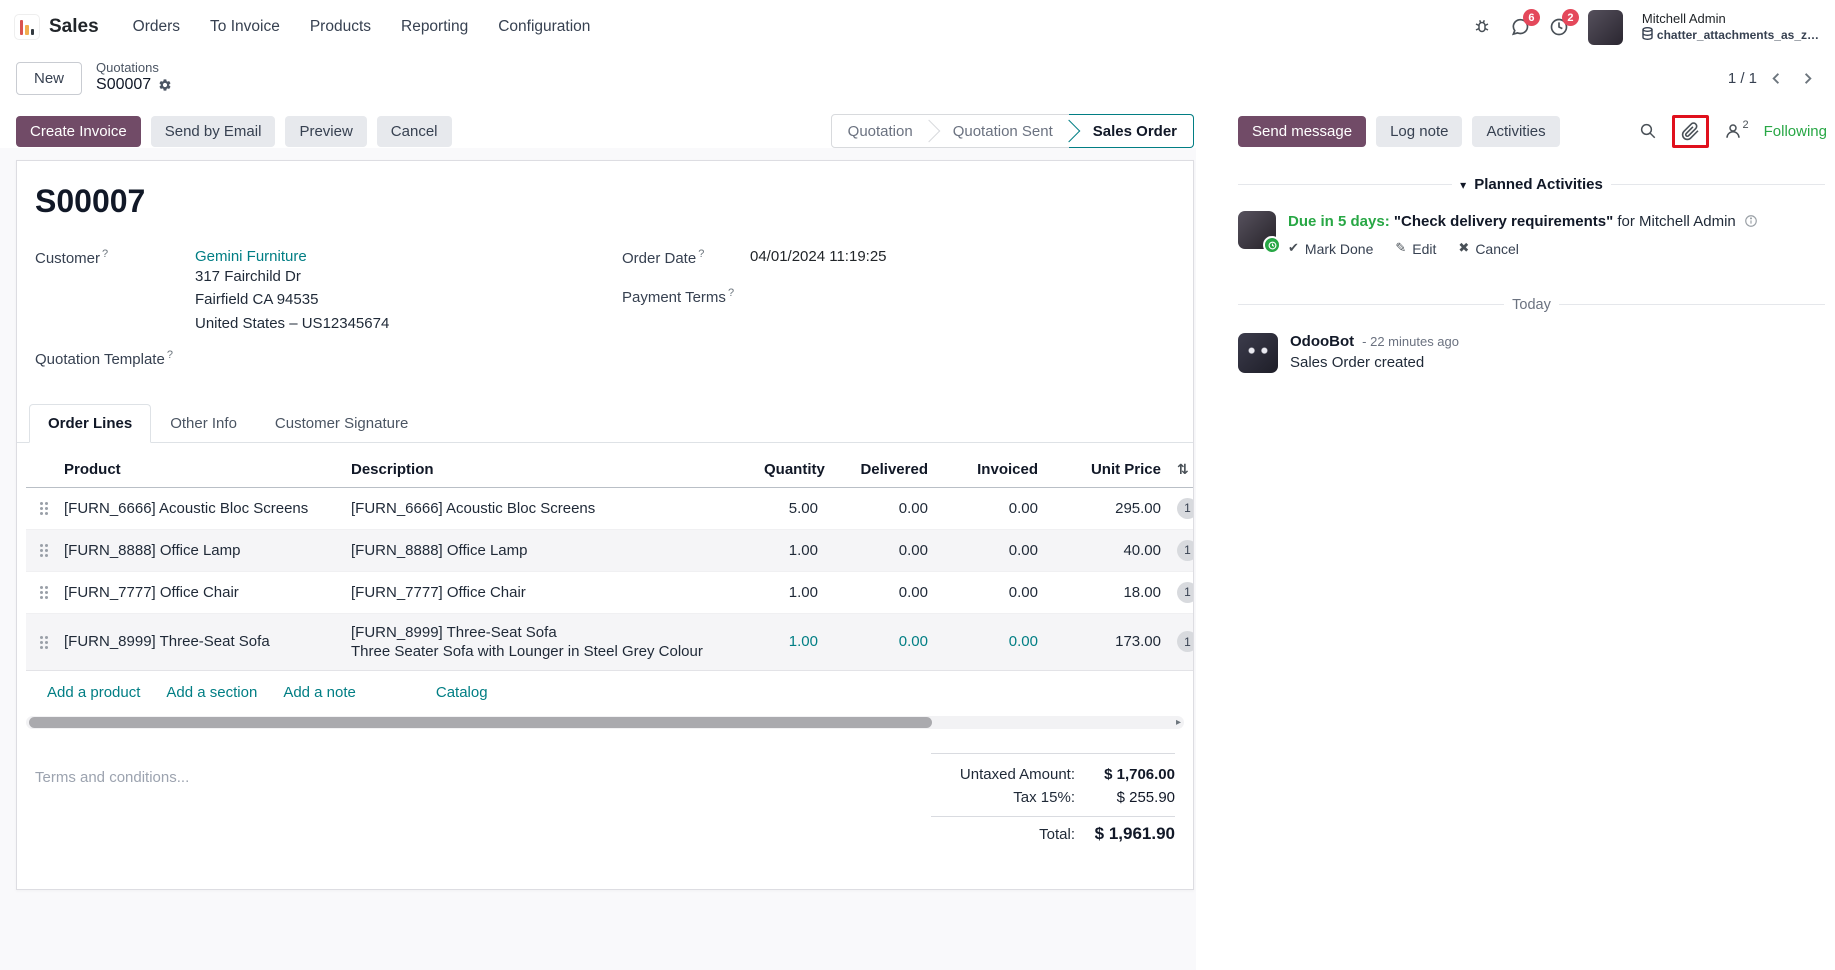 Image resolution: width=1835 pixels, height=970 pixels. Describe the element at coordinates (1107, 592) in the screenshot. I see `cell-unit-price: 18.00` at that location.